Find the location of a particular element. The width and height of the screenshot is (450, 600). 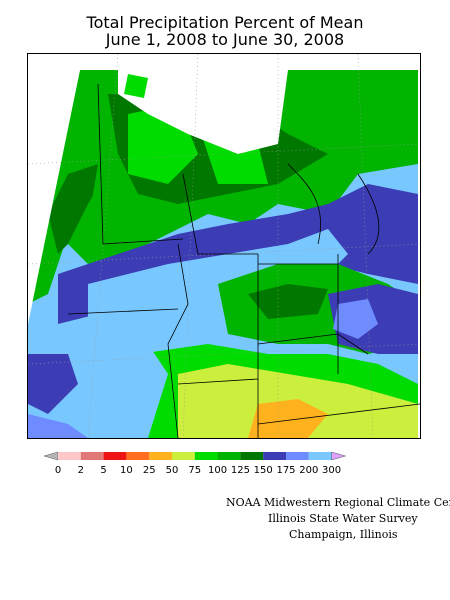

legend-label: 100 is located at coordinates (217, 470).